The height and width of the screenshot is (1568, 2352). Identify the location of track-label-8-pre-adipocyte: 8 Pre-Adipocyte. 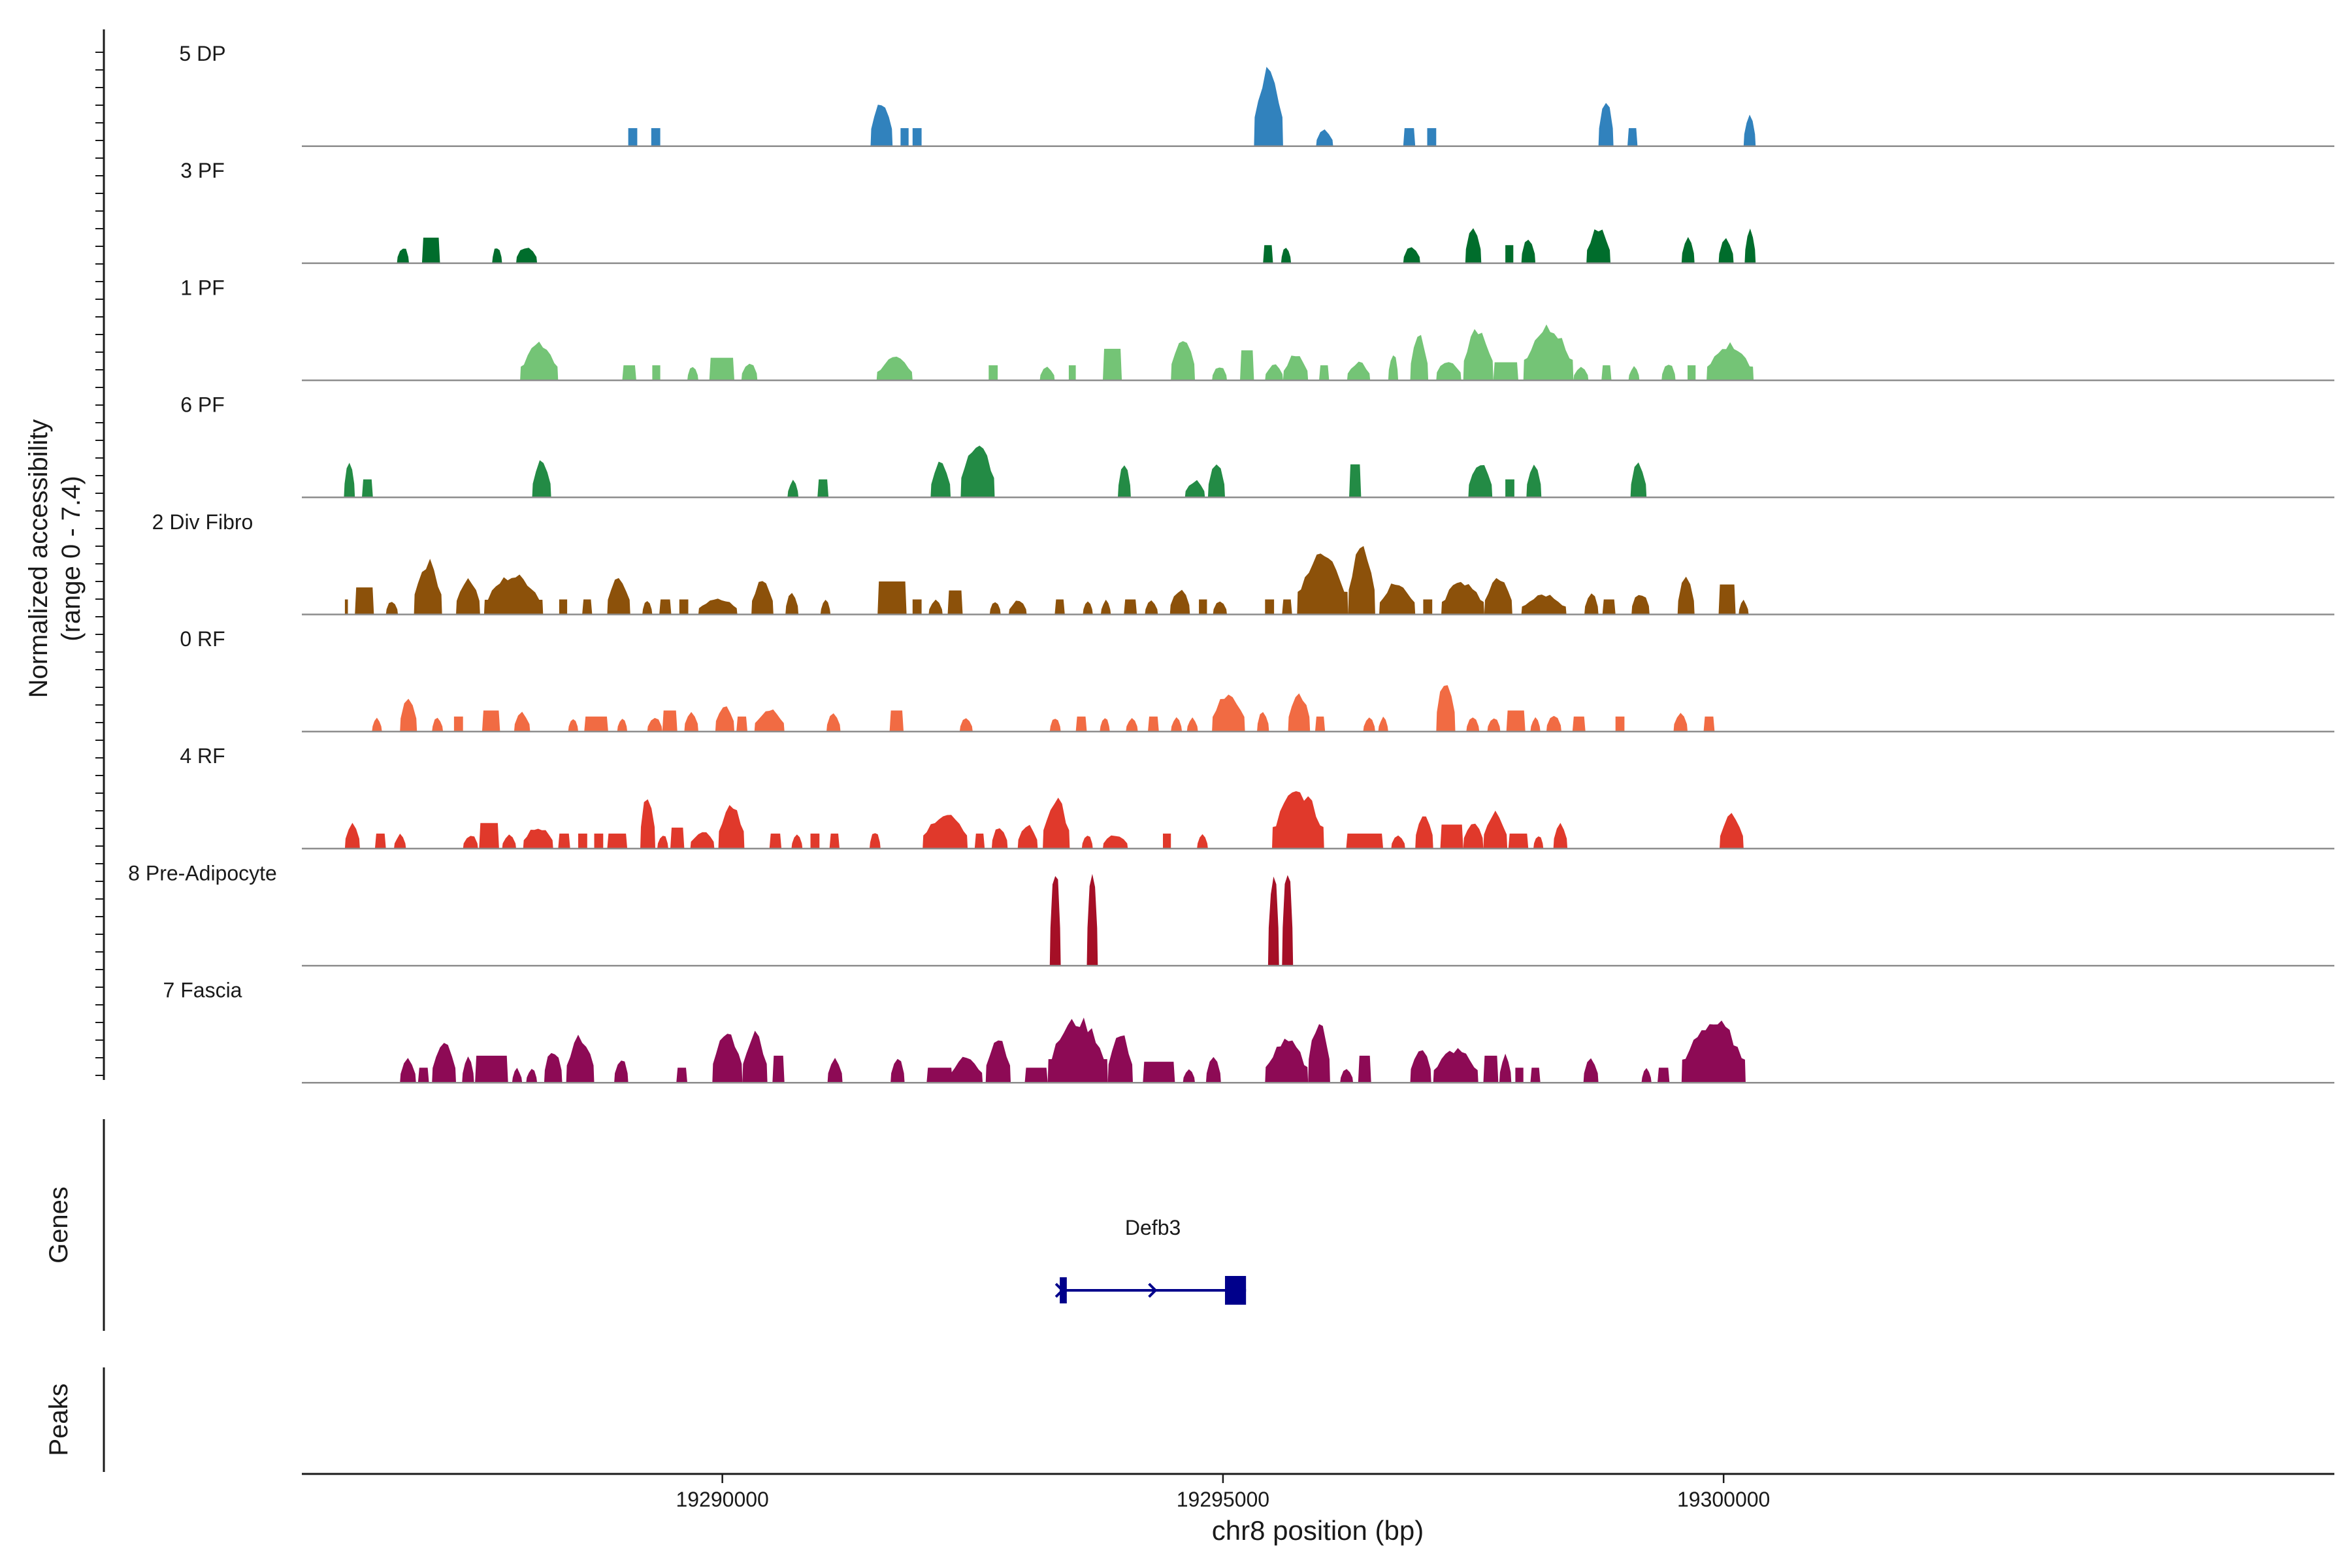
(202, 873).